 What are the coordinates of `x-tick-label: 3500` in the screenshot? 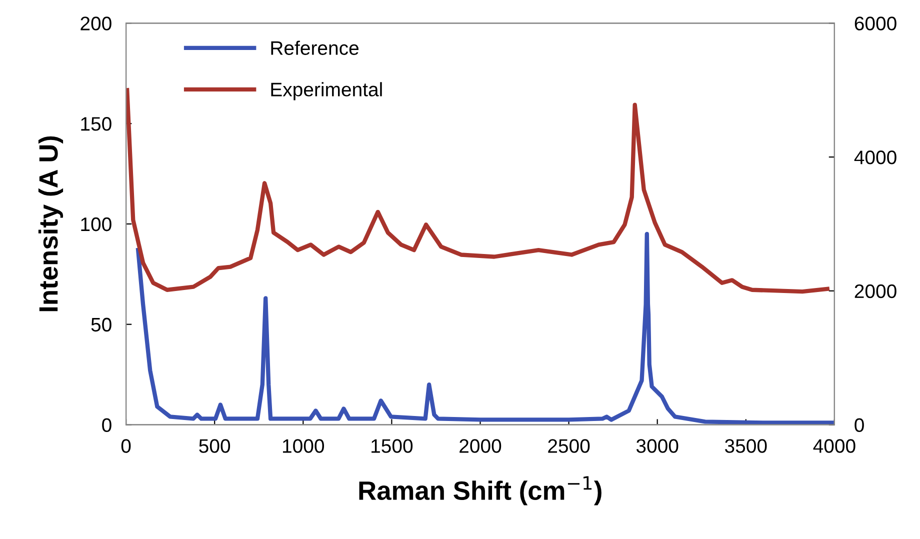 It's located at (746, 446).